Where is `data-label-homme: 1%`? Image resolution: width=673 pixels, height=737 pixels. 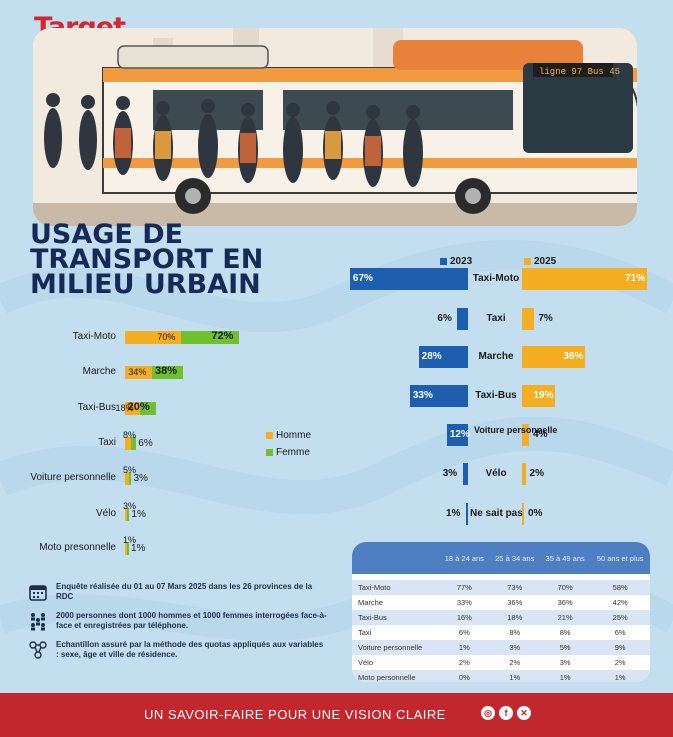
data-label-homme: 1% is located at coordinates (130, 540).